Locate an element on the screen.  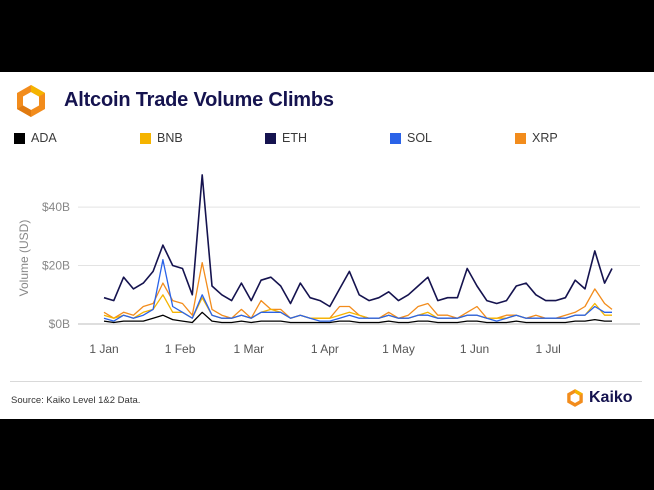
y-tick-label: $20B is located at coordinates (56, 266).